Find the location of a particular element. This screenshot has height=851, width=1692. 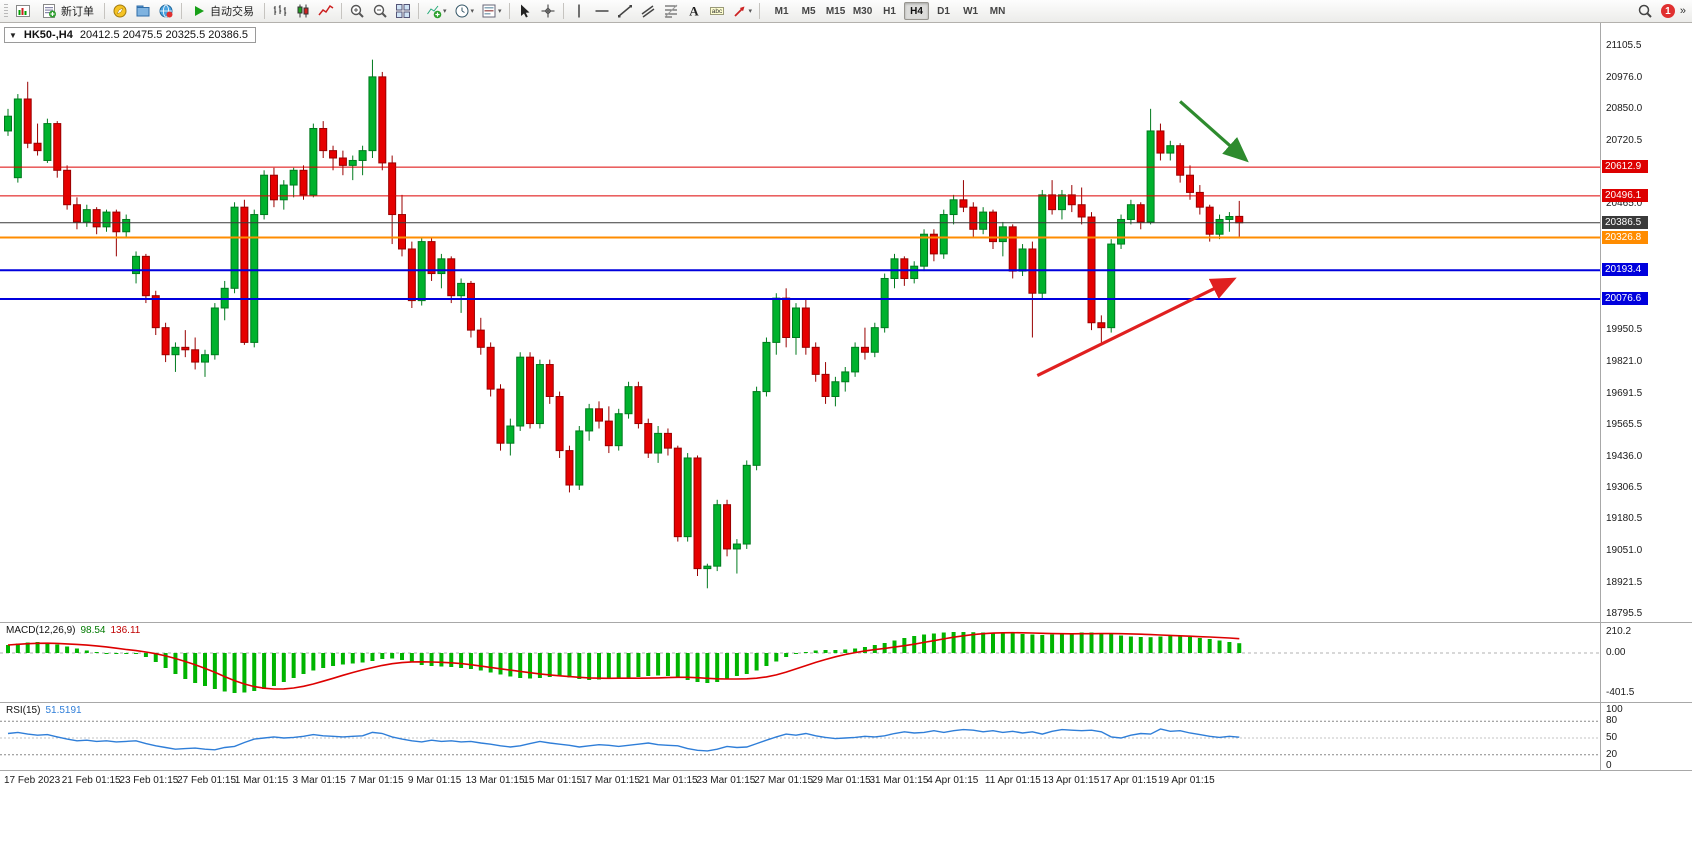

autotrading-button: 自动交易 is located at coordinates (223, 11).